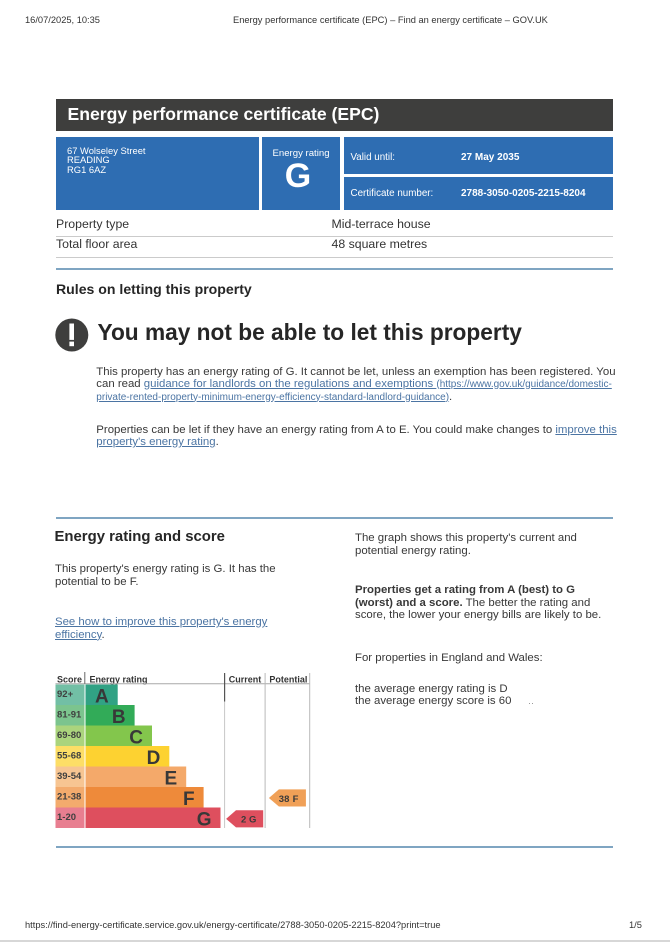  What do you see at coordinates (288, 680) in the screenshot?
I see `svg-text: Potential` at bounding box center [288, 680].